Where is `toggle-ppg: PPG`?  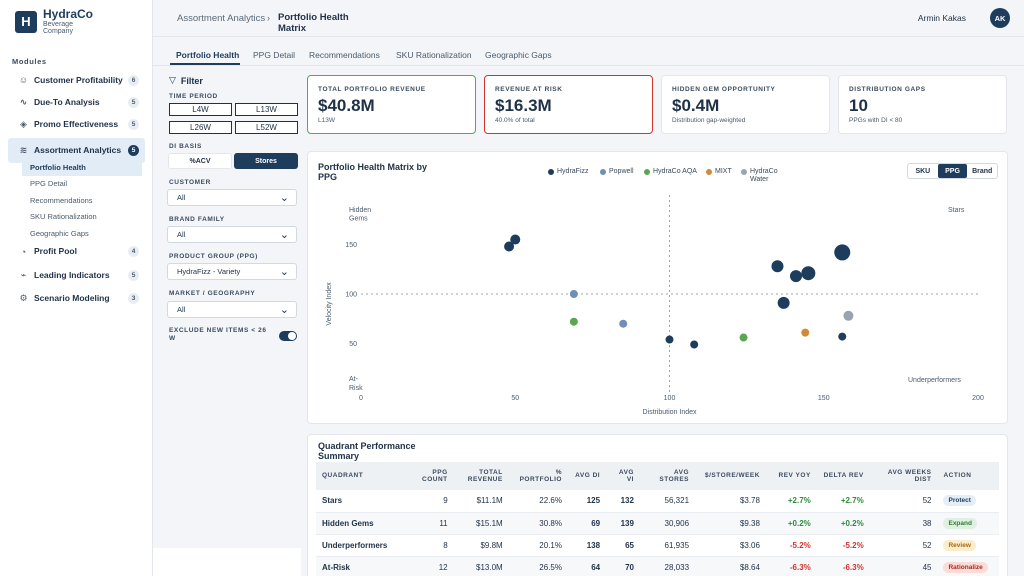
toggle-ppg: PPG is located at coordinates (952, 171).